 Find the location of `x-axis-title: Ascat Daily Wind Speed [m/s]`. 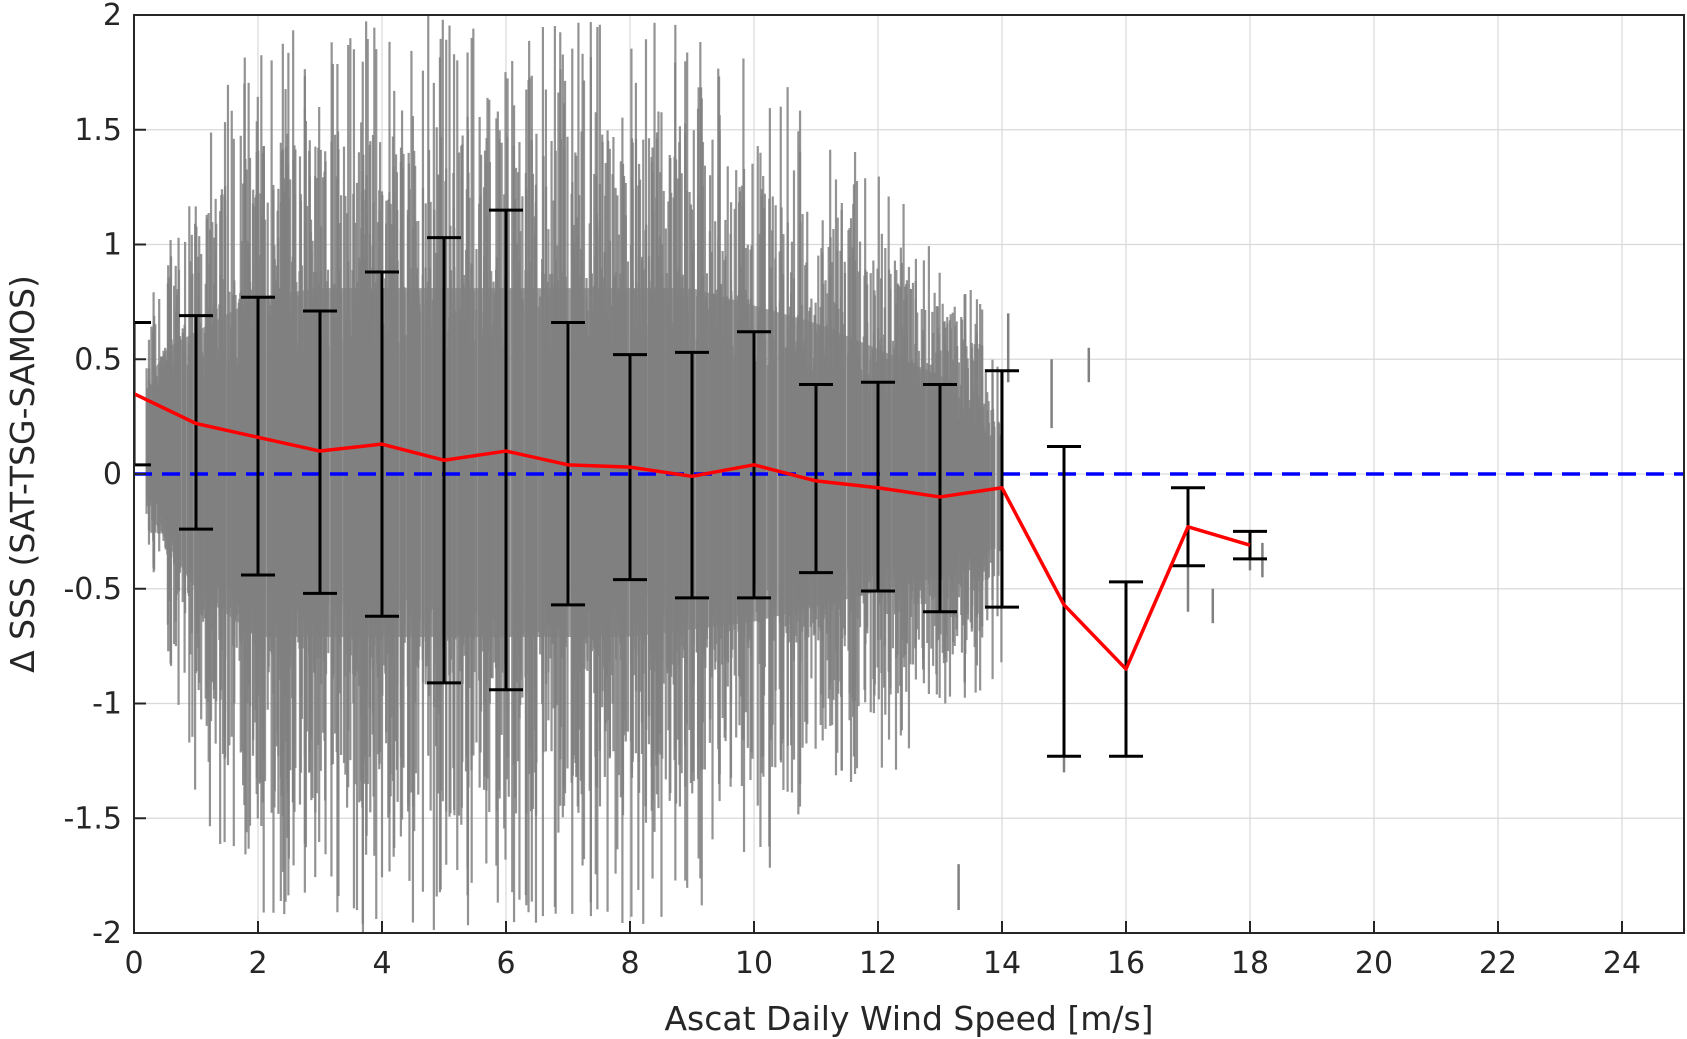

x-axis-title: Ascat Daily Wind Speed [m/s] is located at coordinates (908, 1018).